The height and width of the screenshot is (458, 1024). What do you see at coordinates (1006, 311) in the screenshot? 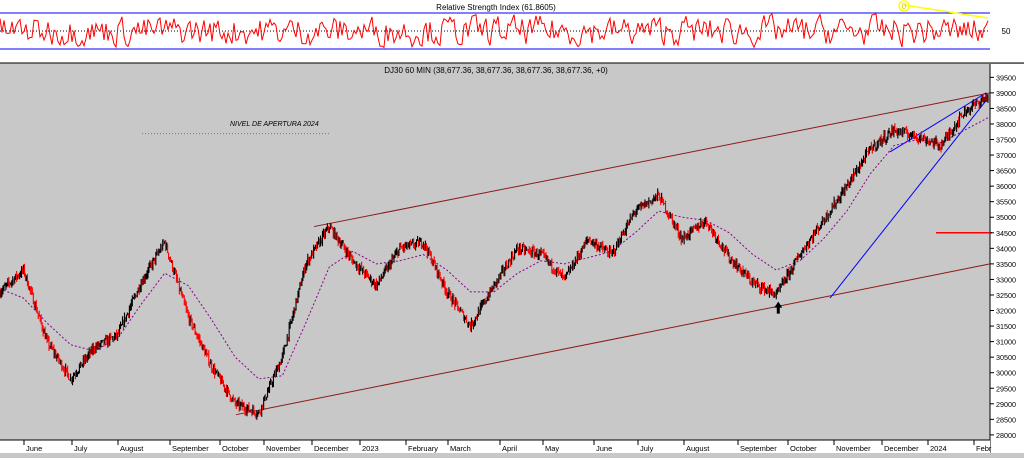
I see `y-tick-label: 32000` at bounding box center [1006, 311].